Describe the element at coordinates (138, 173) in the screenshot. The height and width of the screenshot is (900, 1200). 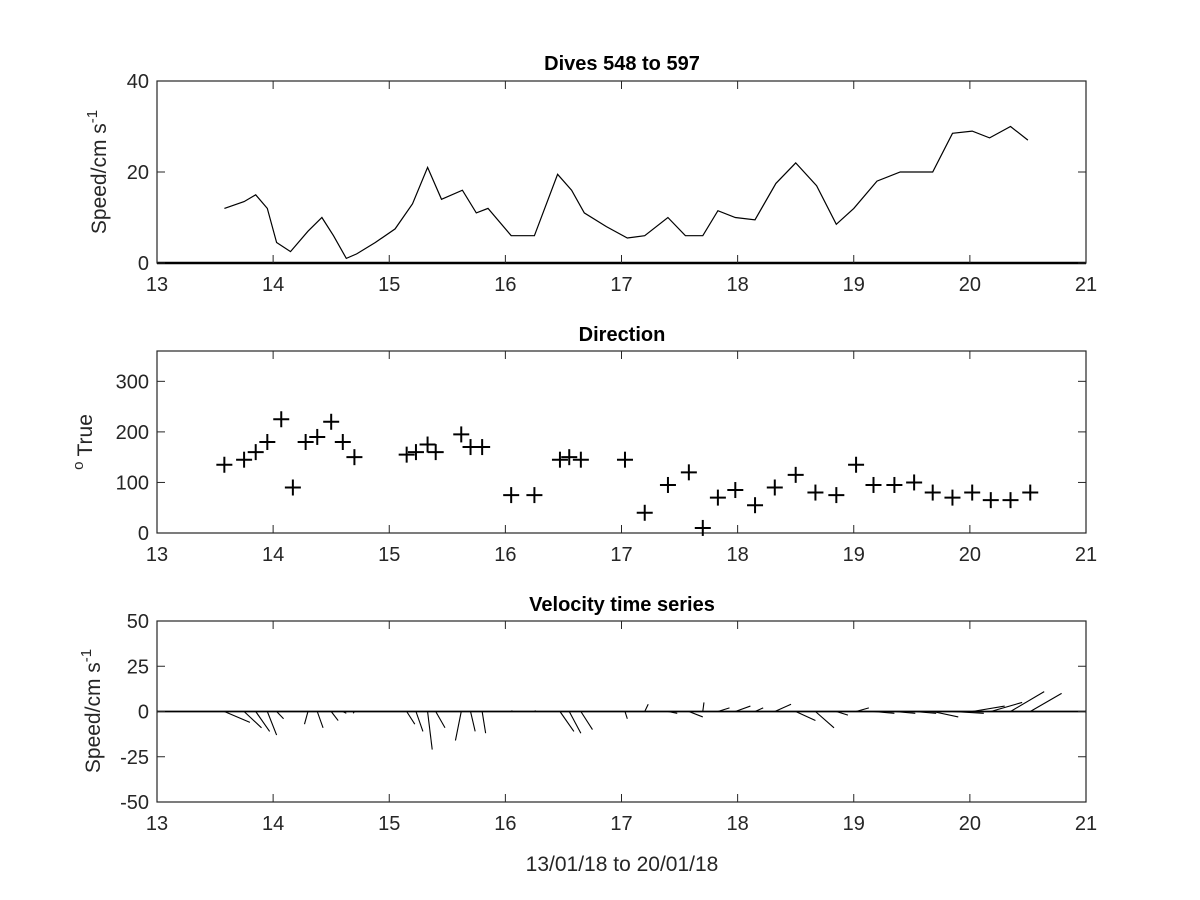
I see `y-tick-label: 20` at that location.